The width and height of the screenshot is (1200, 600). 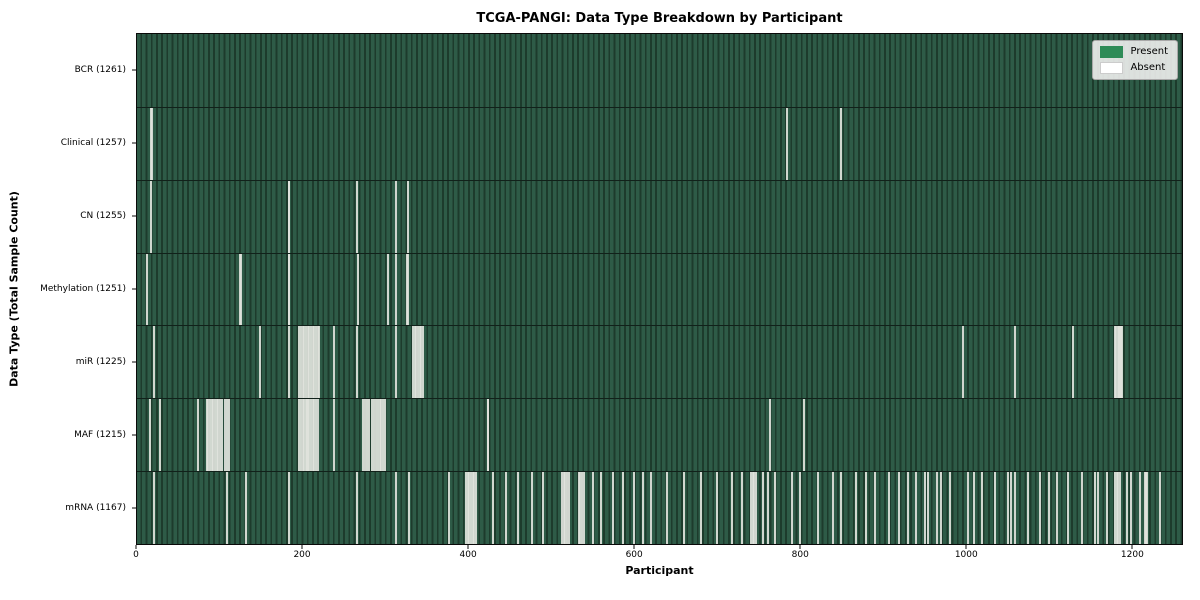 What do you see at coordinates (659, 507) in the screenshot?
I see `heatmap-row-mrna` at bounding box center [659, 507].